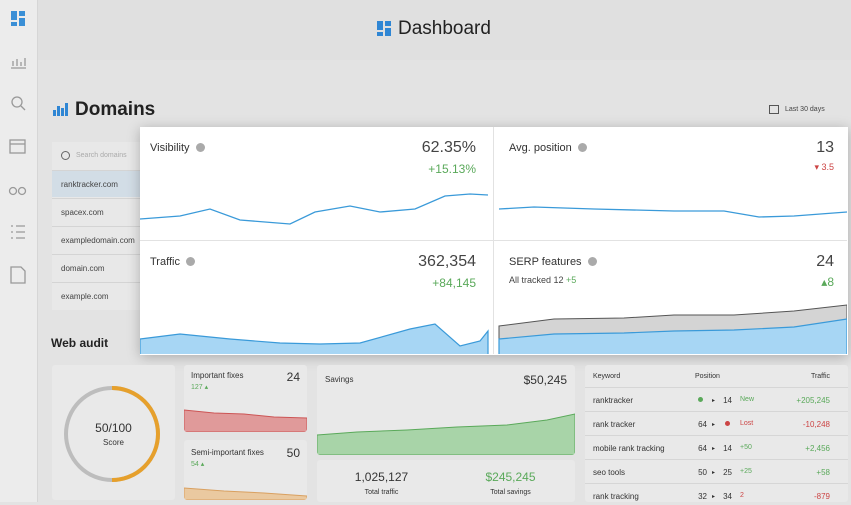 Image resolution: width=851 pixels, height=505 pixels. I want to click on metric-value: 24, so click(825, 261).